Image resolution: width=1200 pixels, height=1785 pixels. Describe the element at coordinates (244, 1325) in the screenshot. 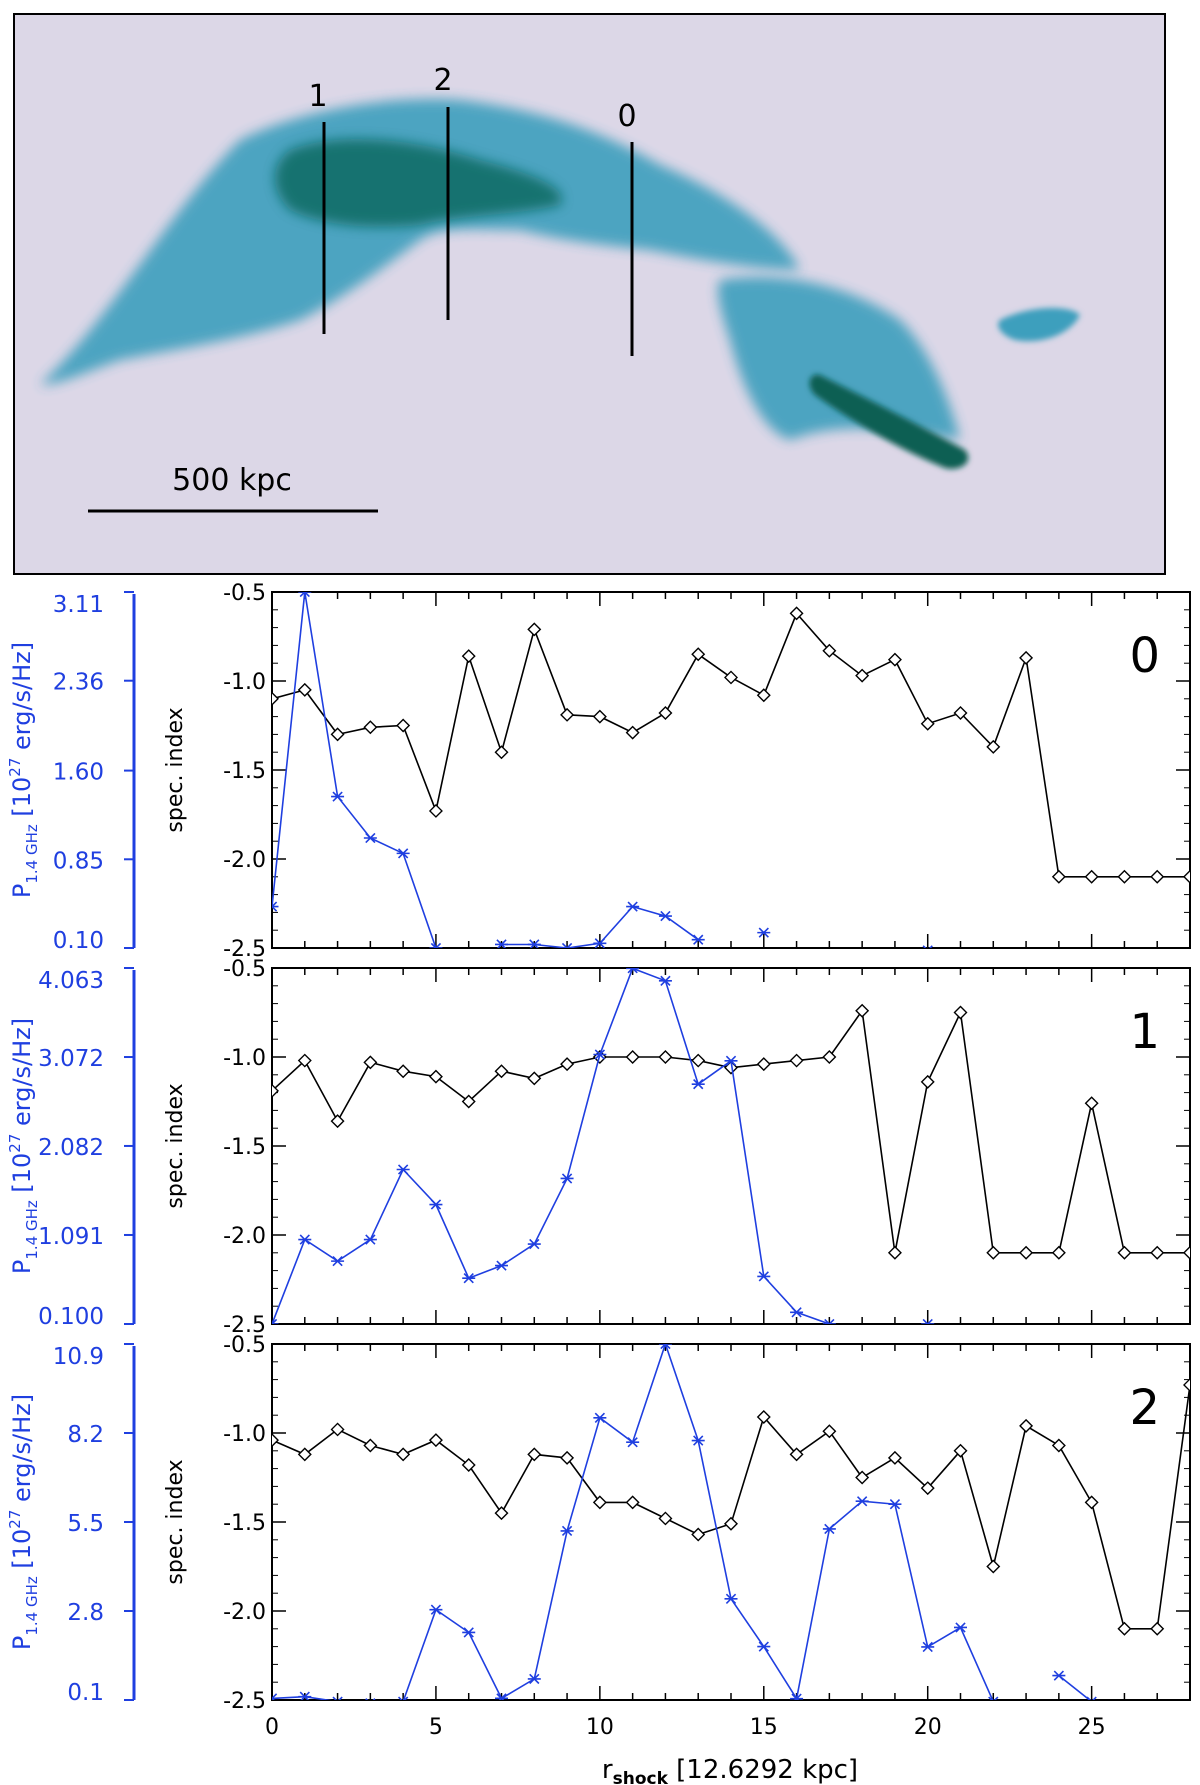

I see `spec-tick-label: -2.5` at that location.